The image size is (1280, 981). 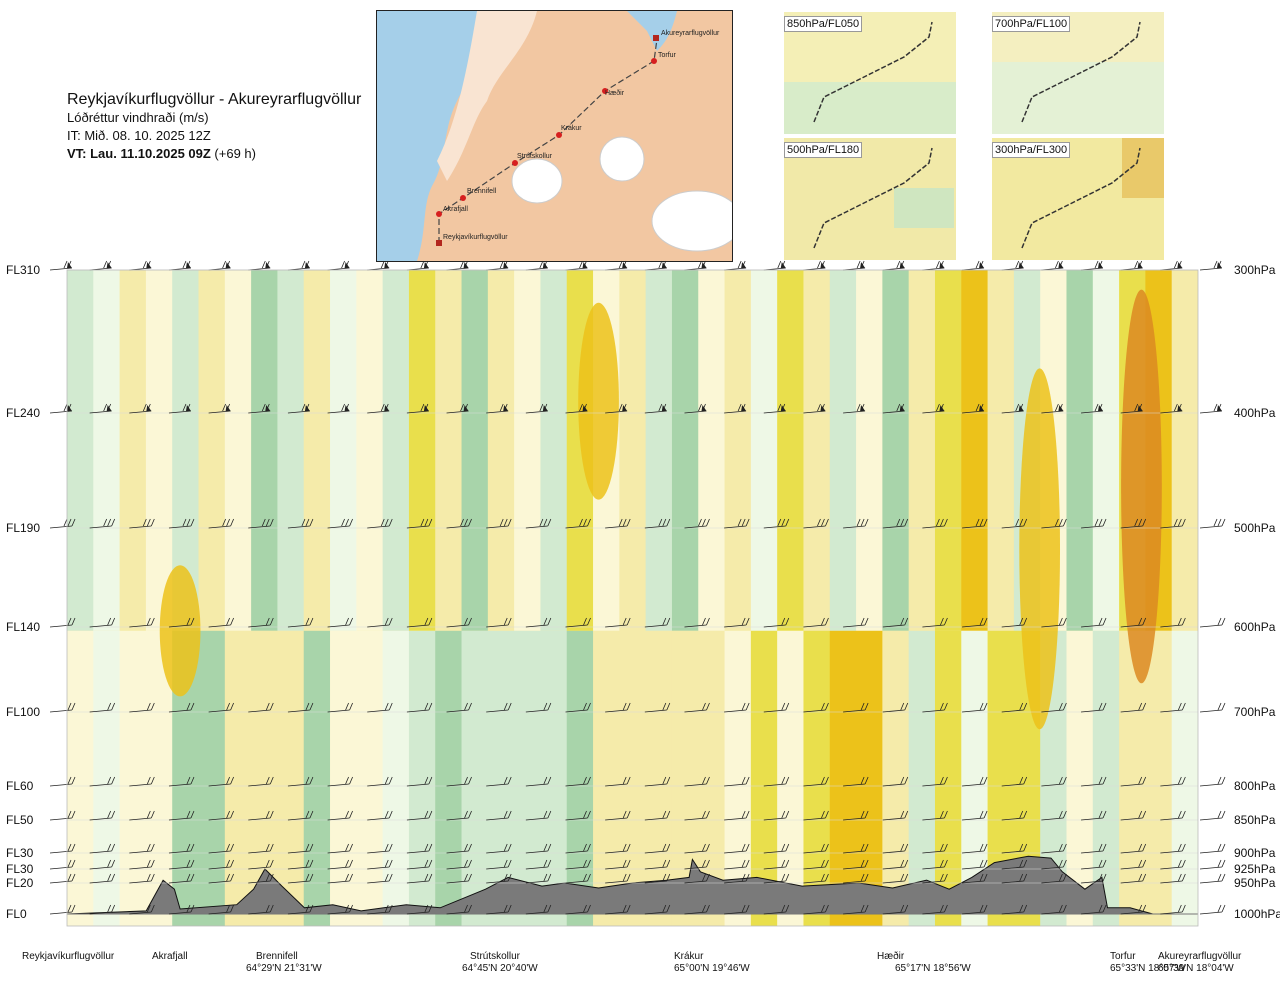 I want to click on fl-label: FL310, so click(x=23, y=270).